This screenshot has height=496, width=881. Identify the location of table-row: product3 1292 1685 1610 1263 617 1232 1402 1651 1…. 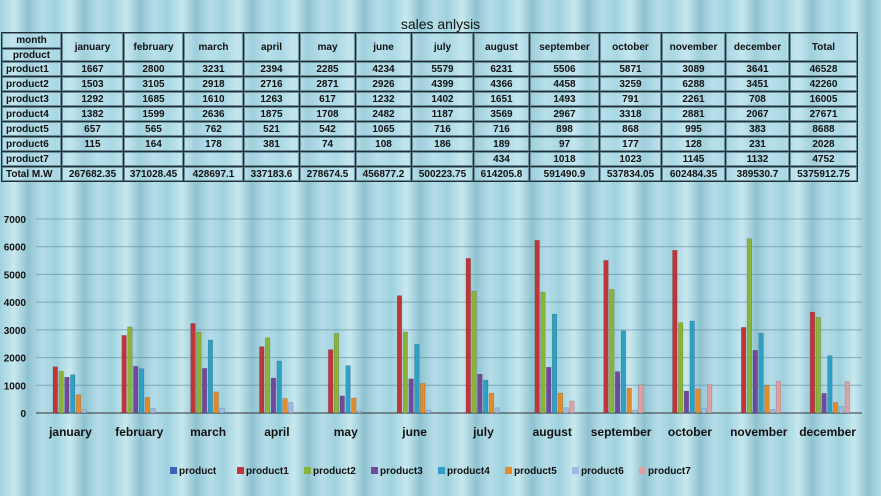
(429, 99).